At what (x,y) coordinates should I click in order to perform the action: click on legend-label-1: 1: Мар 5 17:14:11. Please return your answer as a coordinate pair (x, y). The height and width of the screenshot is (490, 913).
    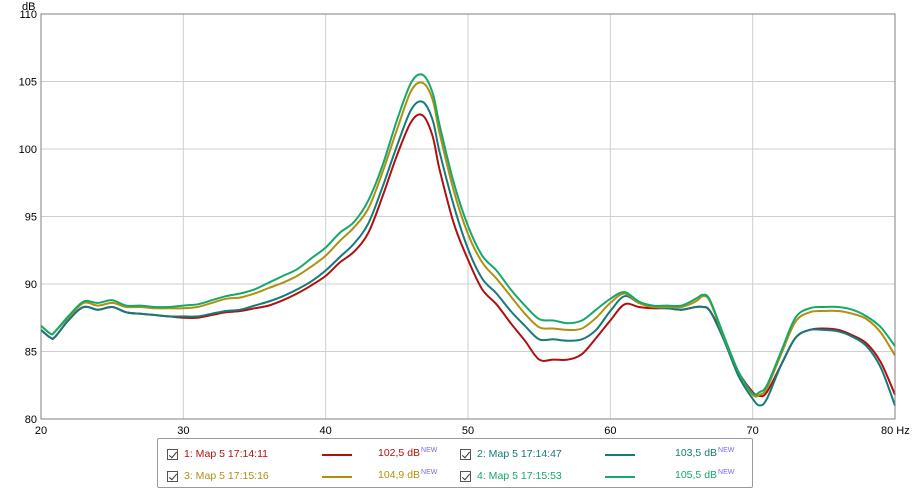
    Looking at the image, I should click on (226, 454).